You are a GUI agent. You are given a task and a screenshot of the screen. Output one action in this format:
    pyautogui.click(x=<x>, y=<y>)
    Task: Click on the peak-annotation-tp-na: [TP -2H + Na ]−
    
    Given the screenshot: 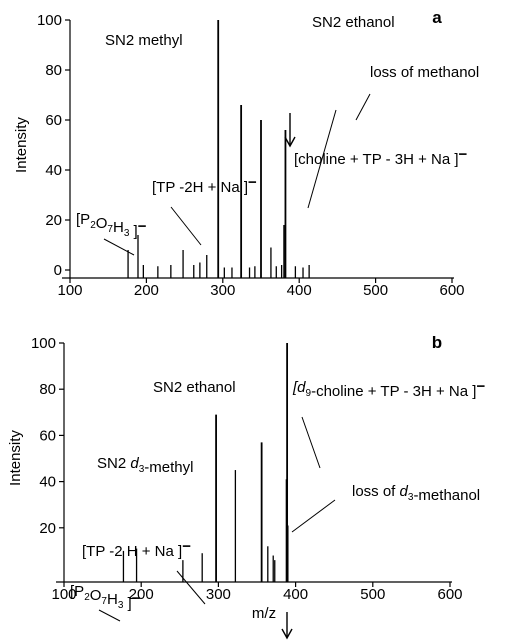 What is the action you would take?
    pyautogui.click(x=204, y=185)
    